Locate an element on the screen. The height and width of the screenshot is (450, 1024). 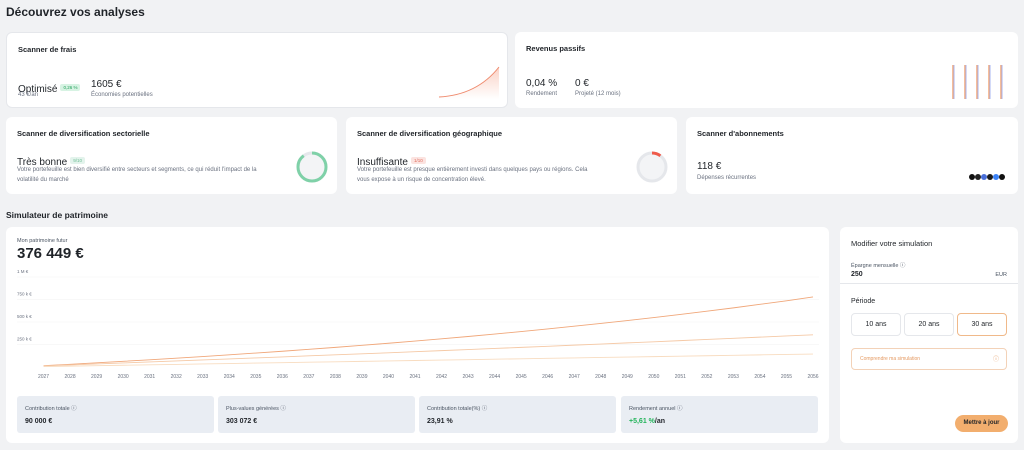
x-tick-label: 2029 is located at coordinates (96, 377).